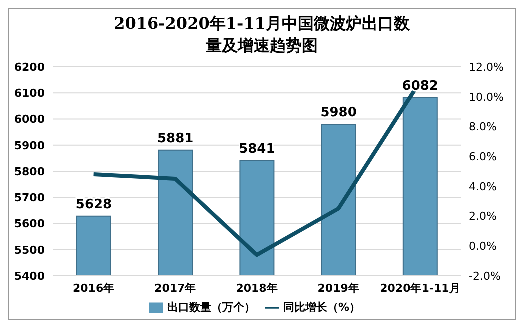  Describe the element at coordinates (485, 276) in the screenshot. I see `y2-tick-label: -2.0%` at that location.